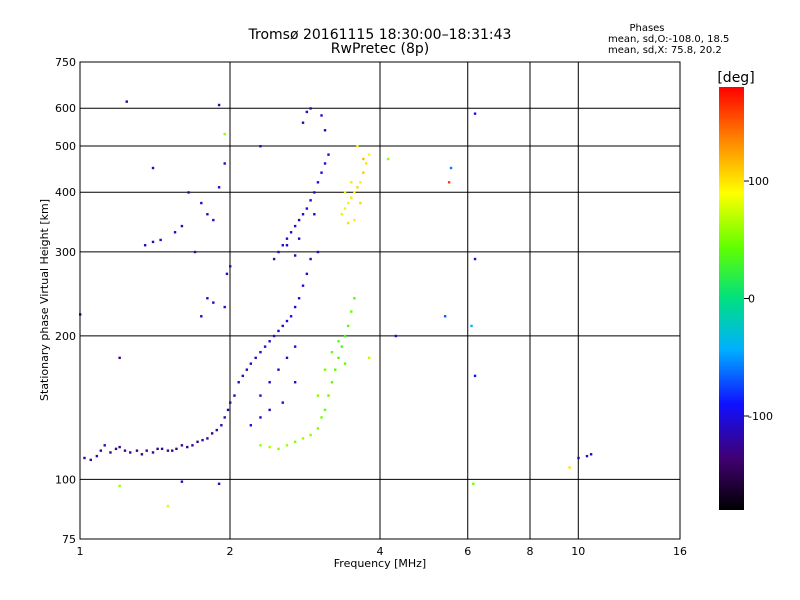 The width and height of the screenshot is (800, 600). I want to click on y-tick-label: 300, so click(65, 252).